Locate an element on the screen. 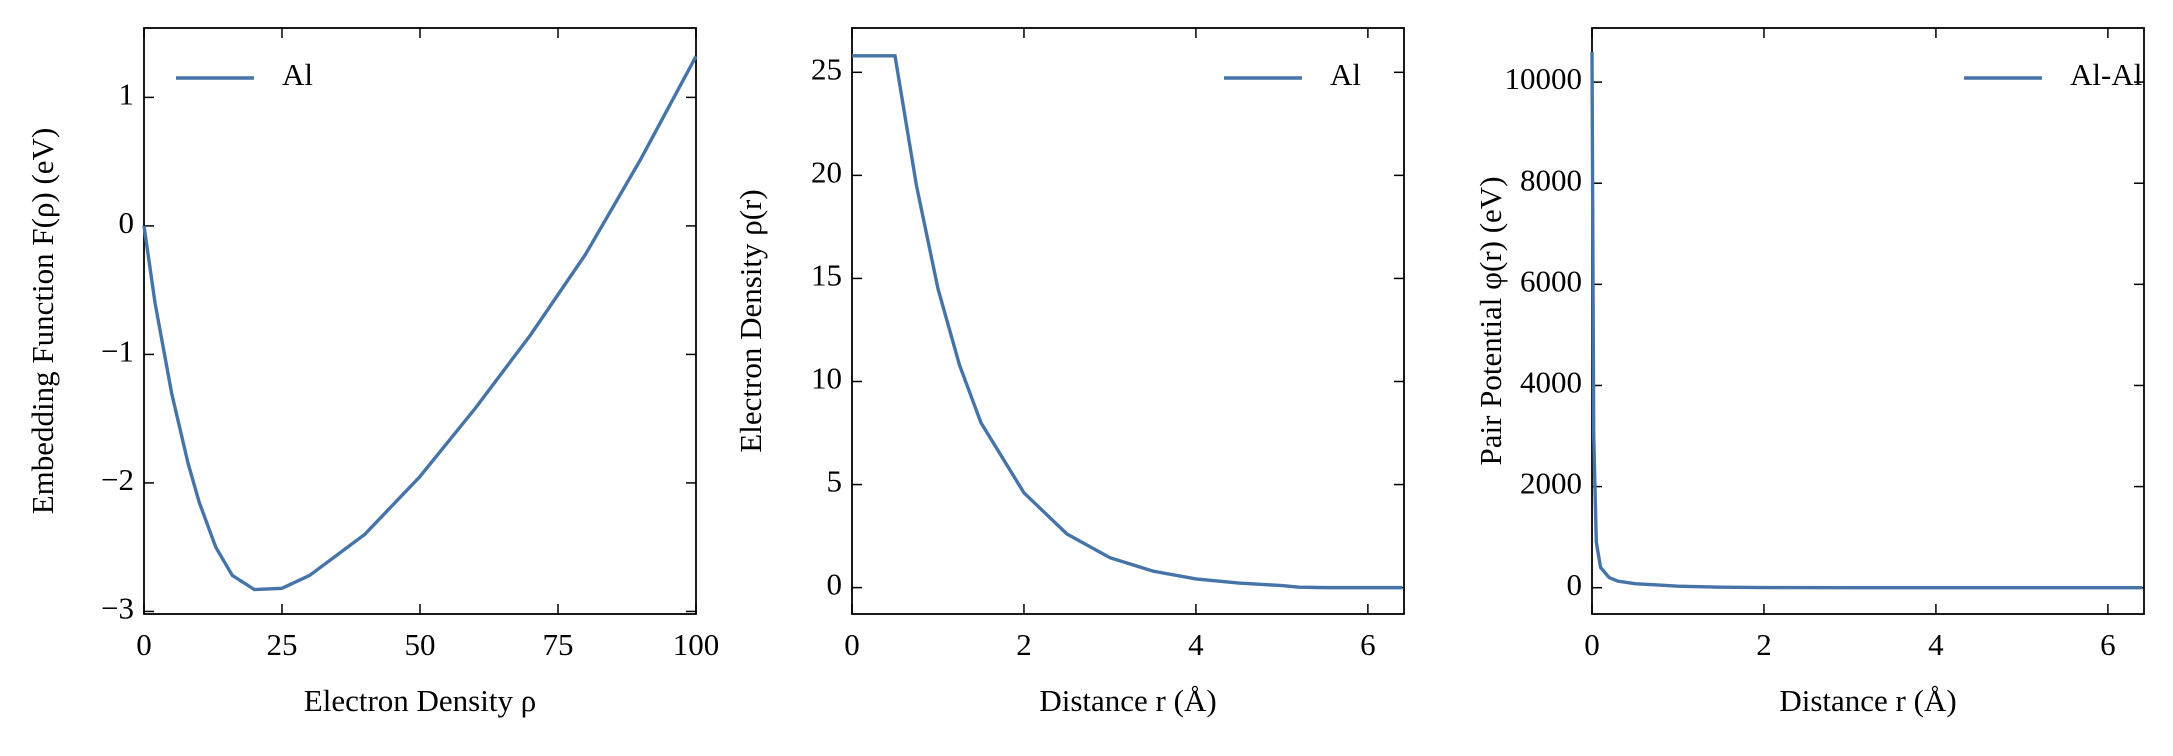  y-axis-label: Pair Potential φ(r) (eV) is located at coordinates (1490, 320).